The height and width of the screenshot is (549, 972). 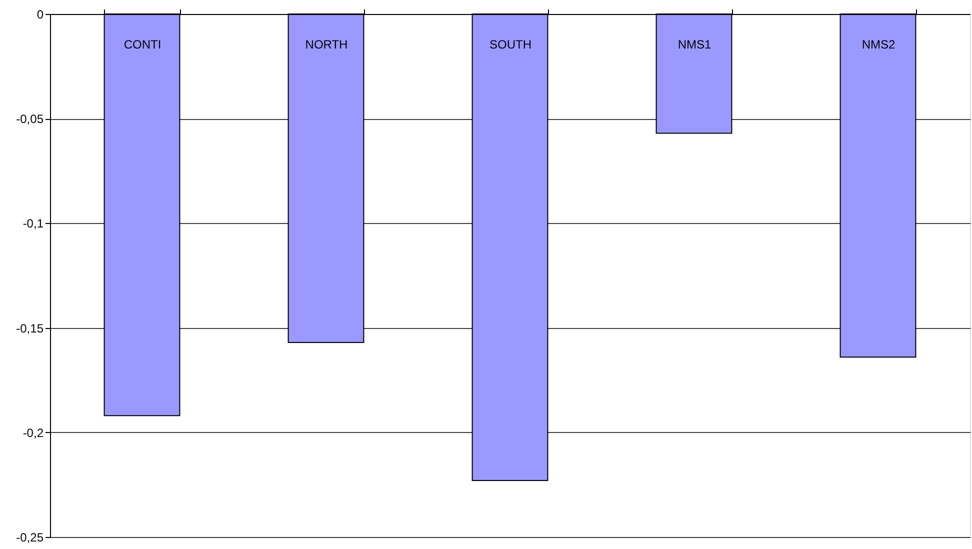 I want to click on y-tick-label: 0, so click(x=40, y=15).